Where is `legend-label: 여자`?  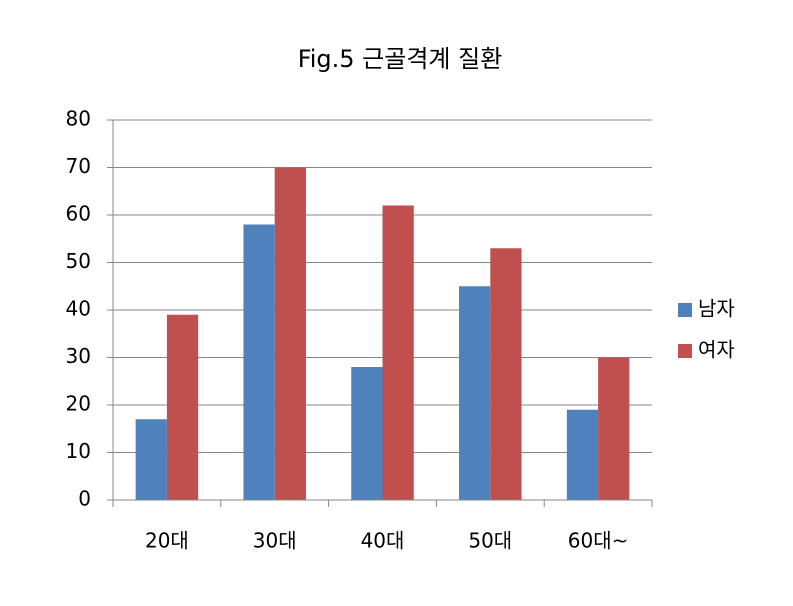 legend-label: 여자 is located at coordinates (716, 350).